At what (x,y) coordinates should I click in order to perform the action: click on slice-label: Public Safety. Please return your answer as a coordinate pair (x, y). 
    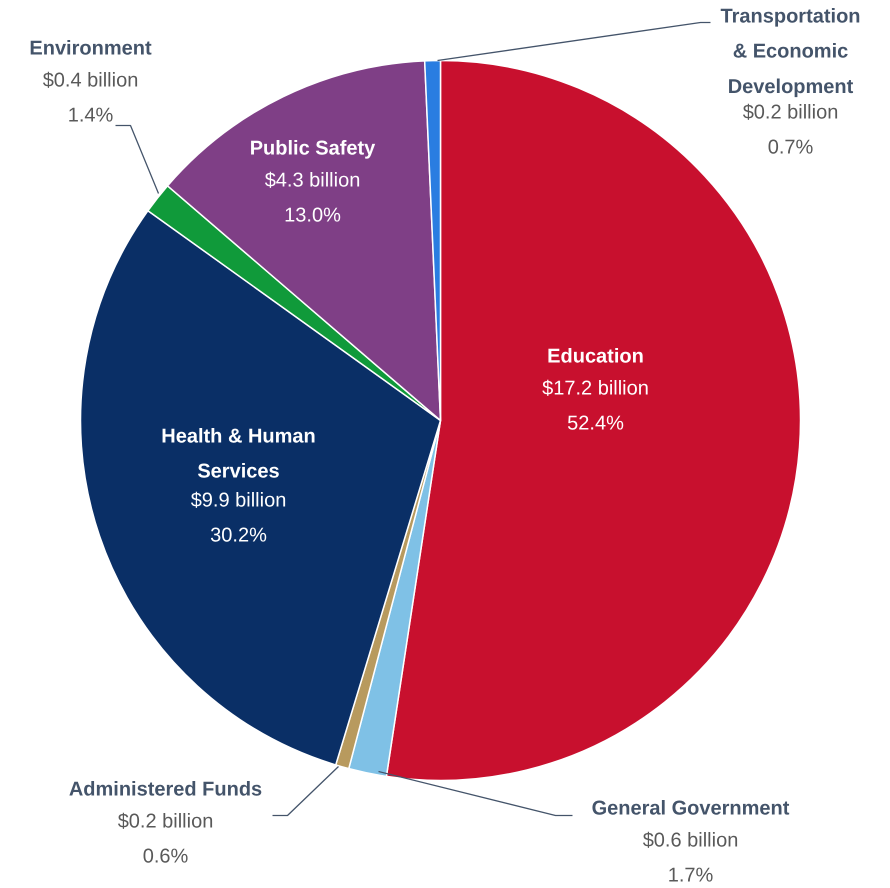
    Looking at the image, I should click on (313, 149).